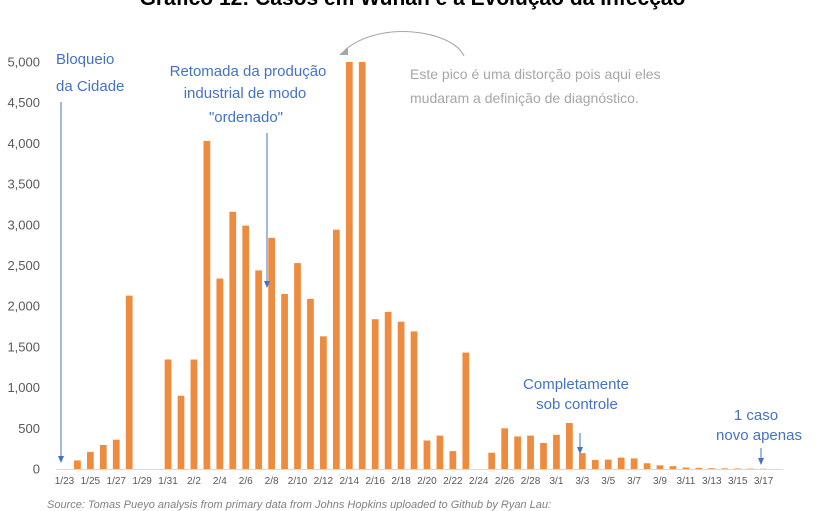  I want to click on x-tick-label: 3/3, so click(582, 481).